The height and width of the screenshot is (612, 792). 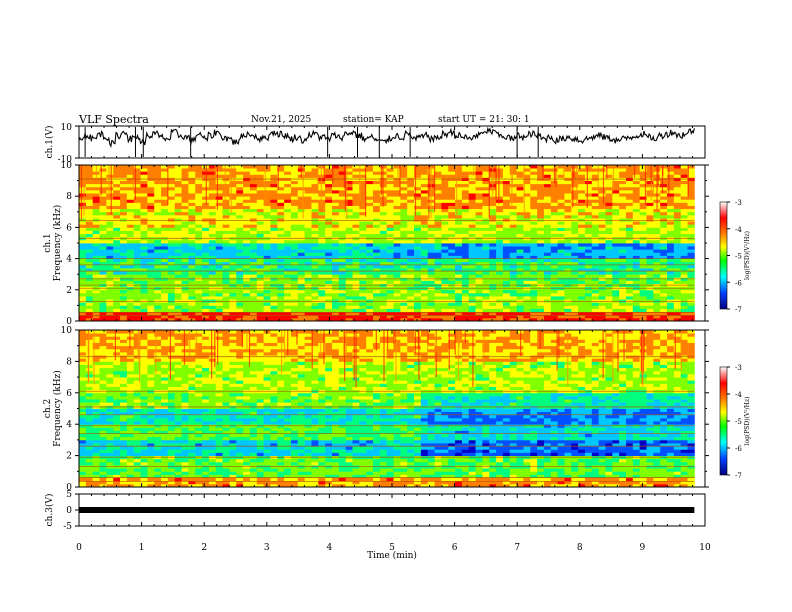 I want to click on chart-title: VLF Spectra, so click(x=114, y=119).